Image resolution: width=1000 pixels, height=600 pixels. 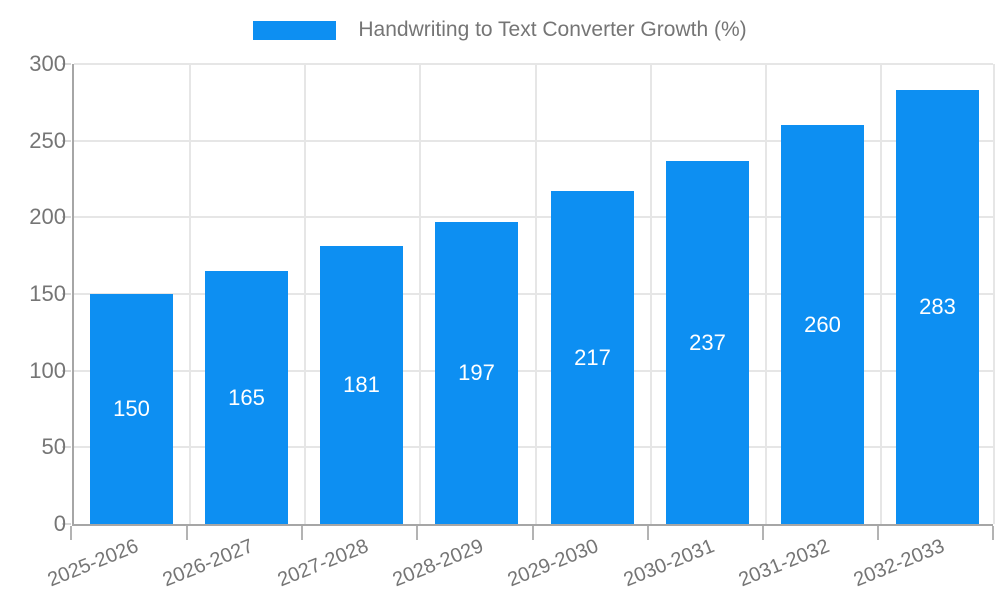 I want to click on bar-value-label: 197, so click(x=476, y=372).